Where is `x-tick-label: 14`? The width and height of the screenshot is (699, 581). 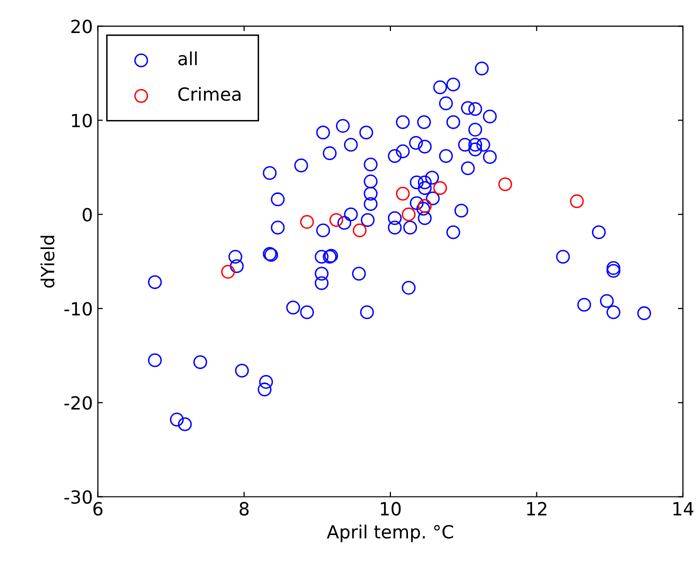 x-tick-label: 14 is located at coordinates (683, 509).